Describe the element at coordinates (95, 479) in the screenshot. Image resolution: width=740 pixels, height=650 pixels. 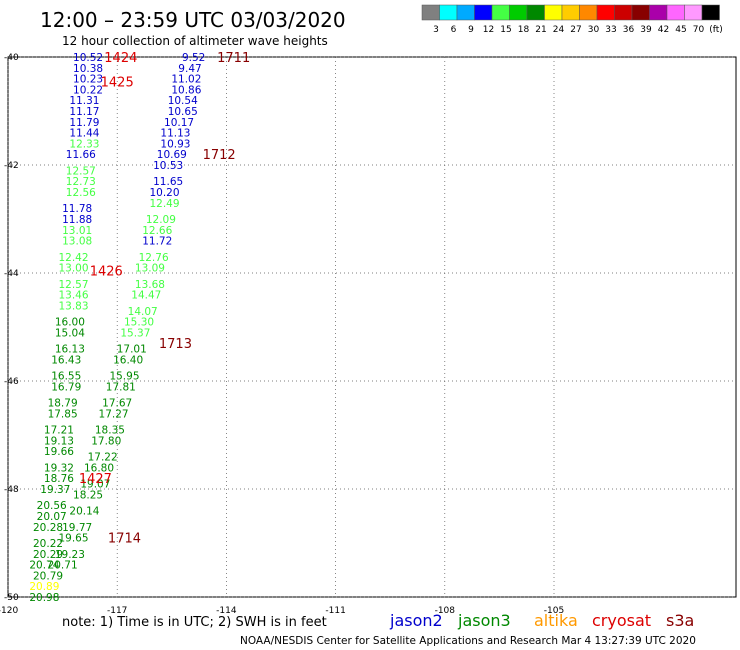
I see `pass-time-label: 1427` at that location.